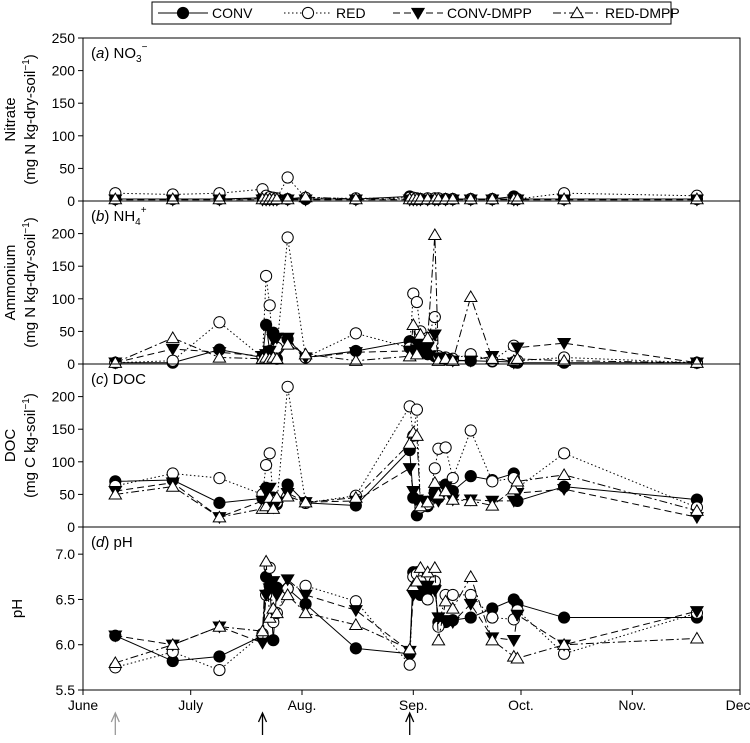  I want to click on y-axis-unit: (mg C kg-soil−1), so click(30, 445).